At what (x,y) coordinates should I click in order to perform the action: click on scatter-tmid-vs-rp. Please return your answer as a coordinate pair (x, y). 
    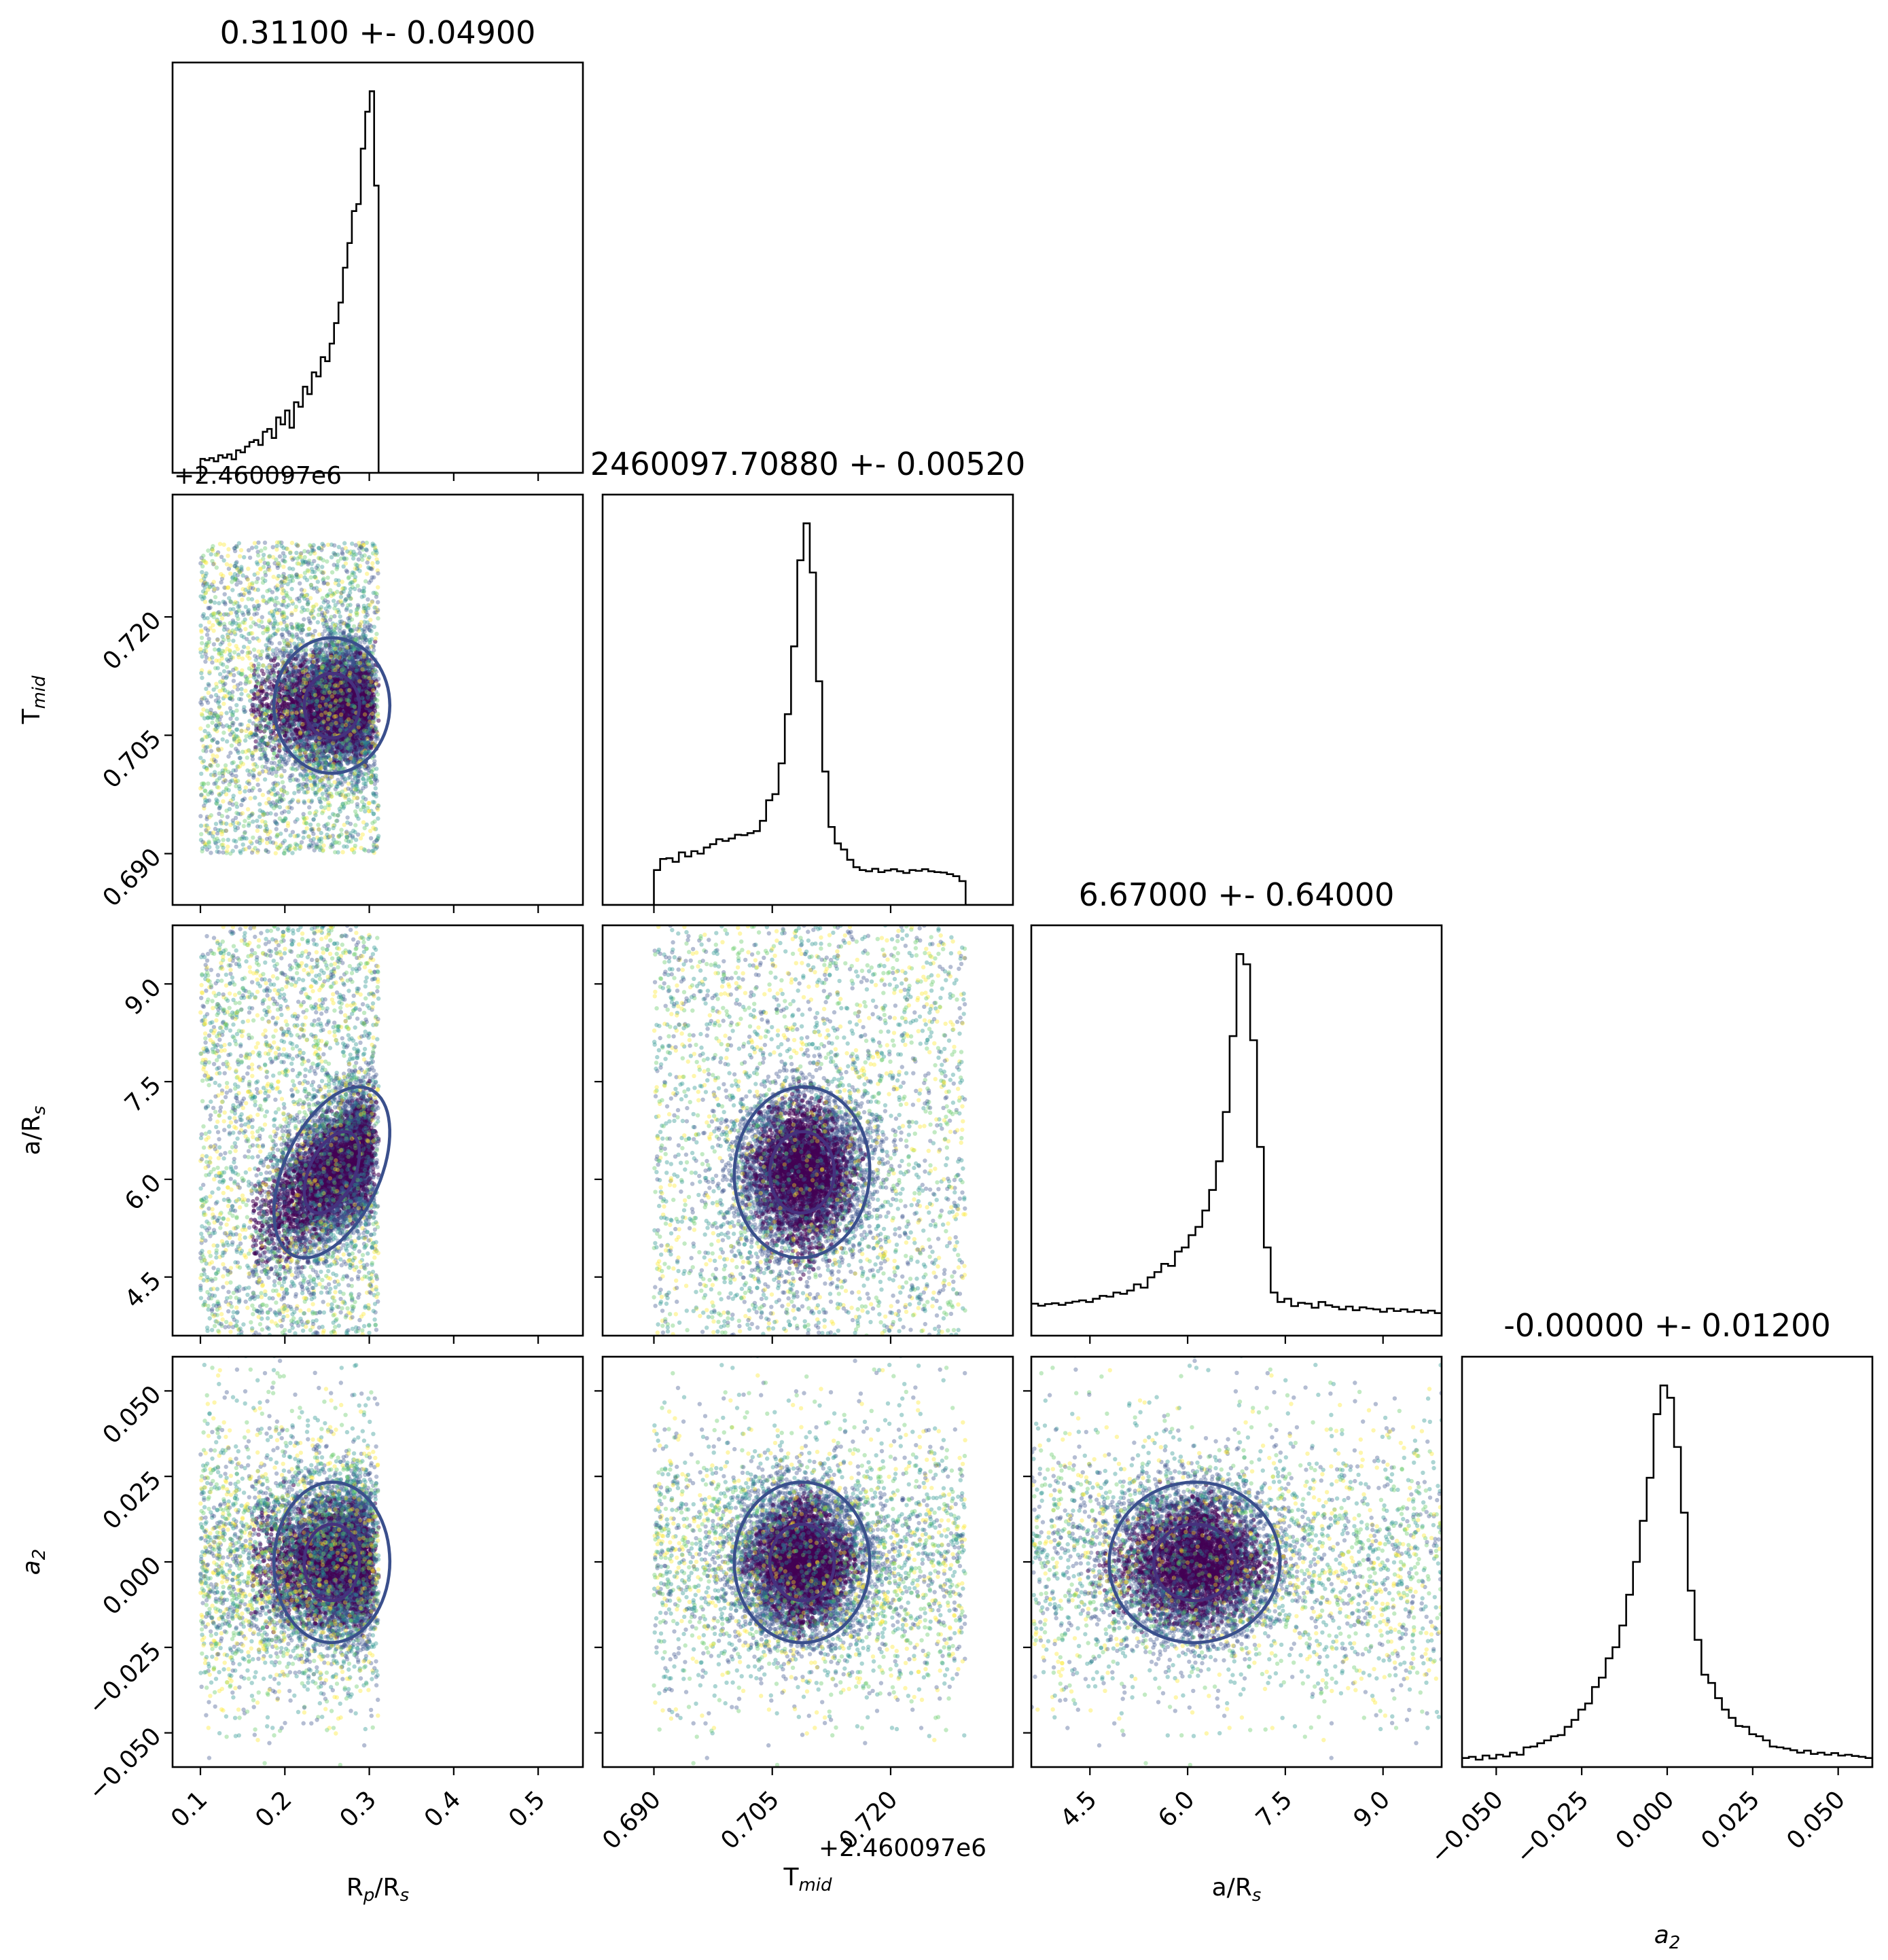
    Looking at the image, I should click on (289, 698).